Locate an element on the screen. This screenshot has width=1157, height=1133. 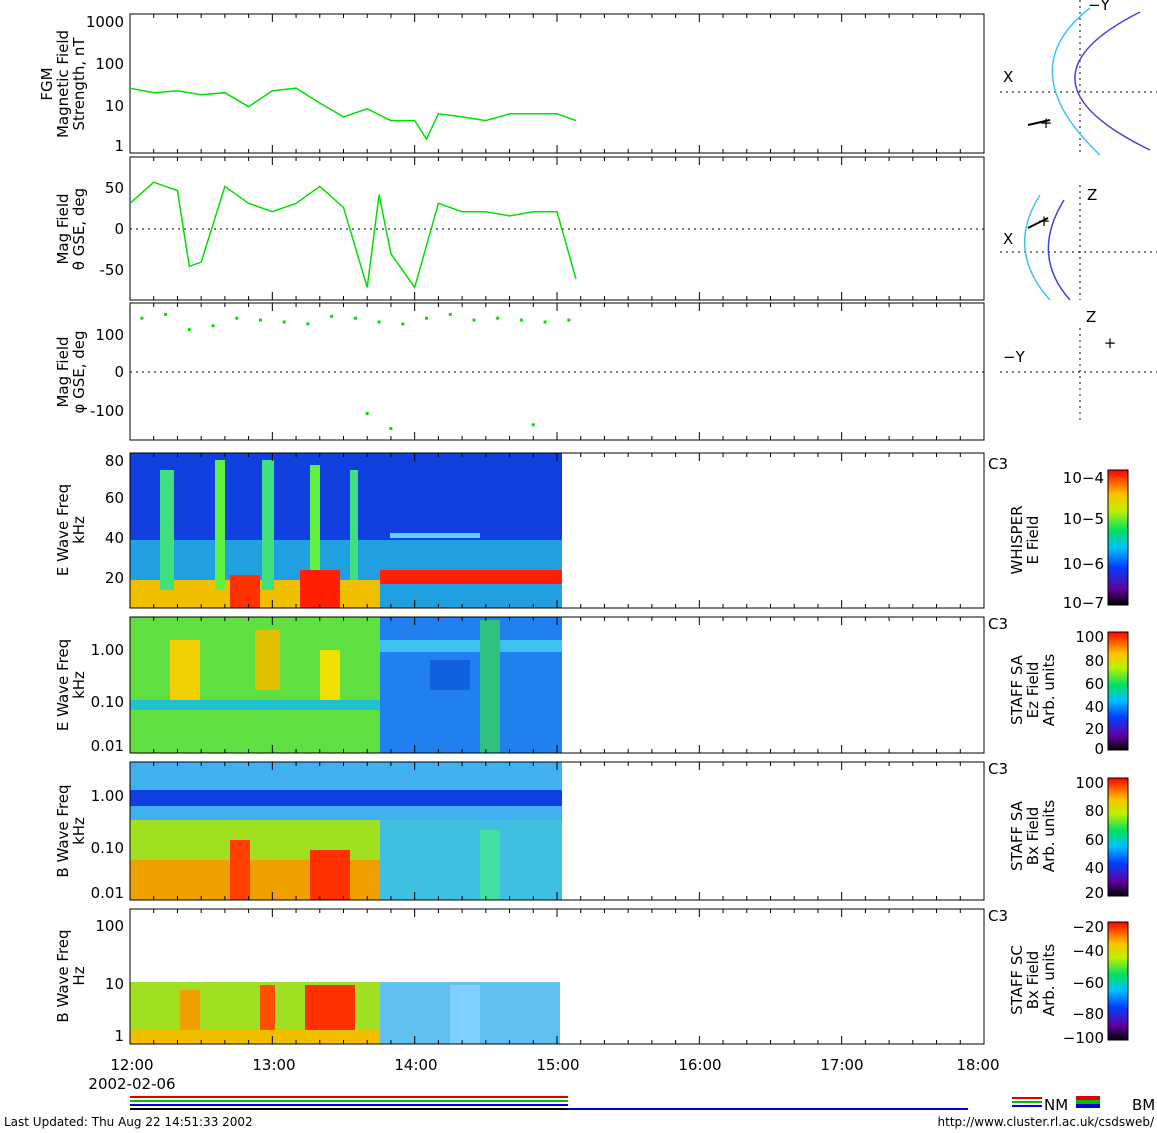
ytick-label: 100 is located at coordinates (109, 335).